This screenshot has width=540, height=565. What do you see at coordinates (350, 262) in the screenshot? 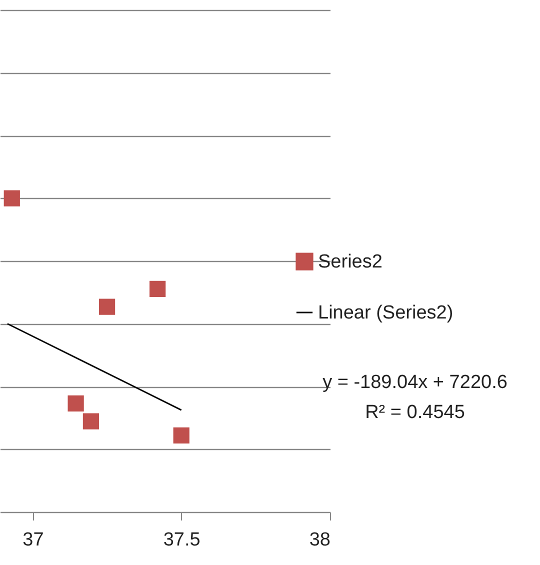
I see `legend-label: Series2` at bounding box center [350, 262].